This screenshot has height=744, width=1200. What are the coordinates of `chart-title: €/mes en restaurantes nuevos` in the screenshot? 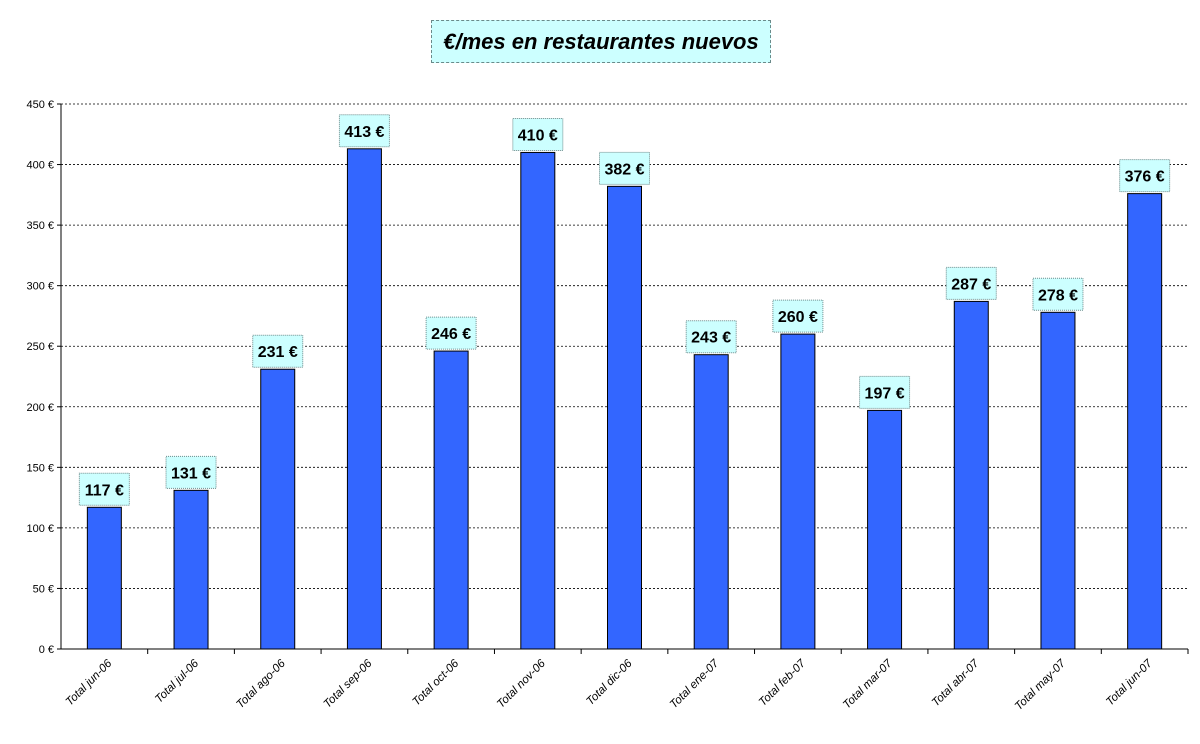 It's located at (601, 41).